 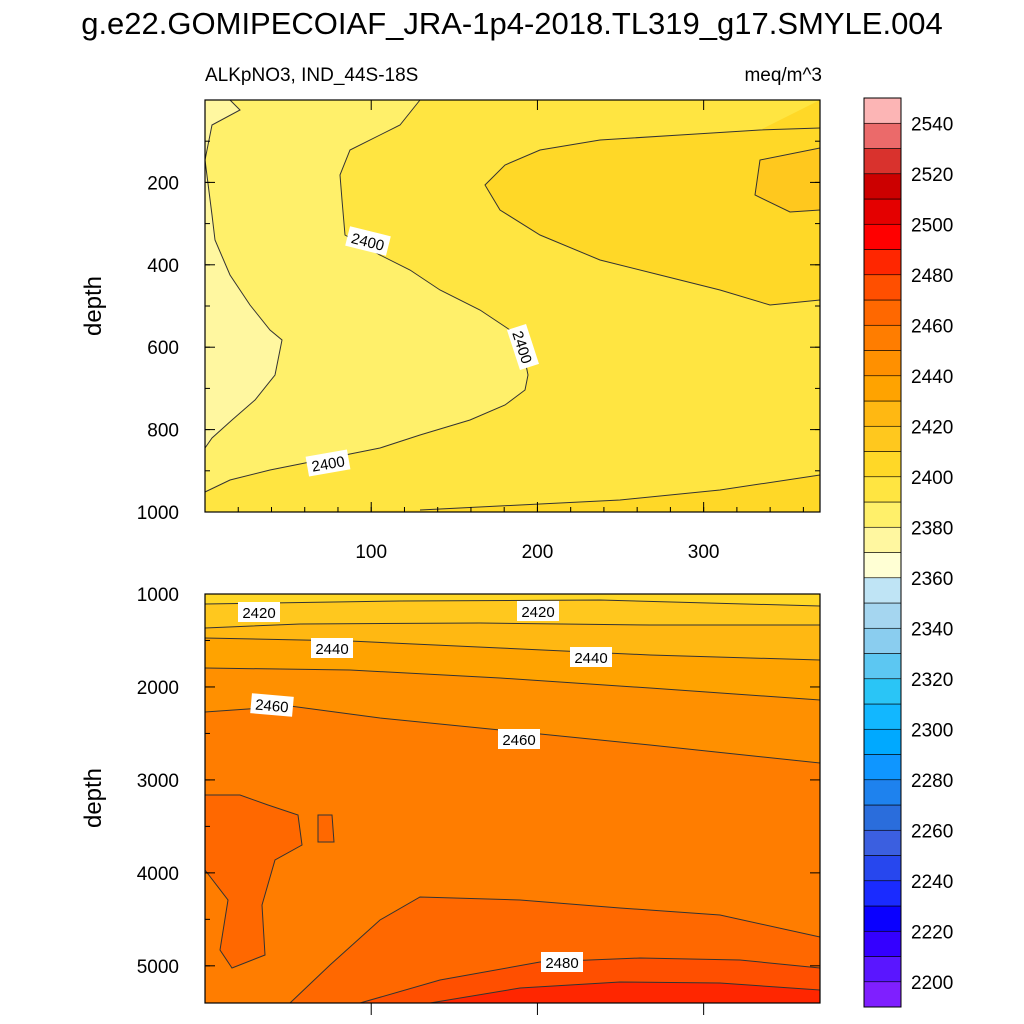 What do you see at coordinates (163, 348) in the screenshot?
I see `upper-y-tick-label: 600` at bounding box center [163, 348].